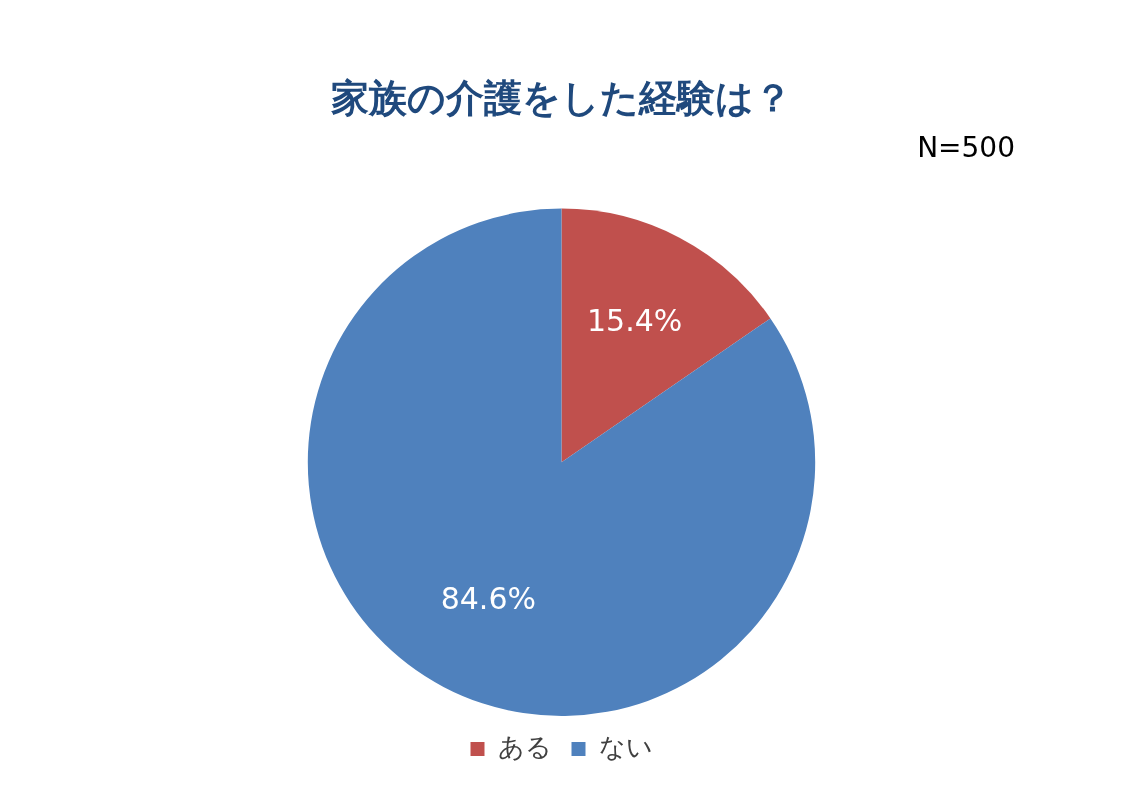 This screenshot has width=1123, height=800. Describe the element at coordinates (635, 320) in the screenshot. I see `data-label: 15.4%` at that location.